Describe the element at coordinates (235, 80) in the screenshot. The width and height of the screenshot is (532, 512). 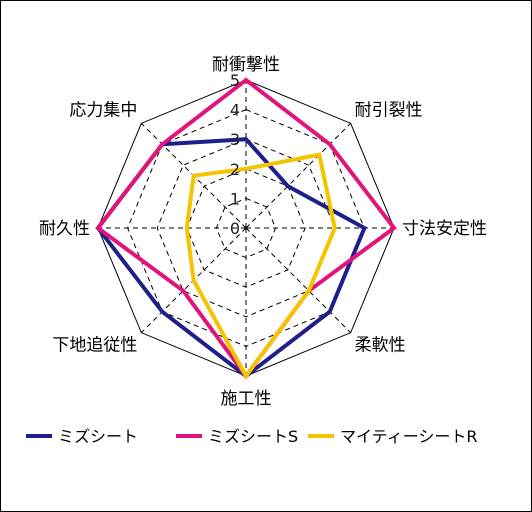
I see `tick-label: 5` at that location.